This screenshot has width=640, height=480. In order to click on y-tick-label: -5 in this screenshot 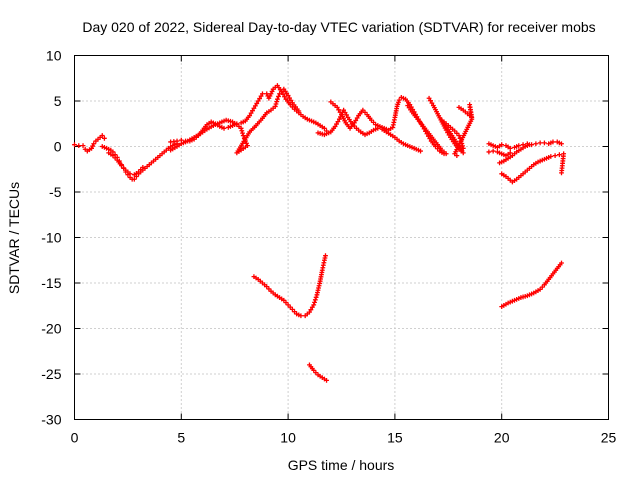, I will do `click(55, 192)`.